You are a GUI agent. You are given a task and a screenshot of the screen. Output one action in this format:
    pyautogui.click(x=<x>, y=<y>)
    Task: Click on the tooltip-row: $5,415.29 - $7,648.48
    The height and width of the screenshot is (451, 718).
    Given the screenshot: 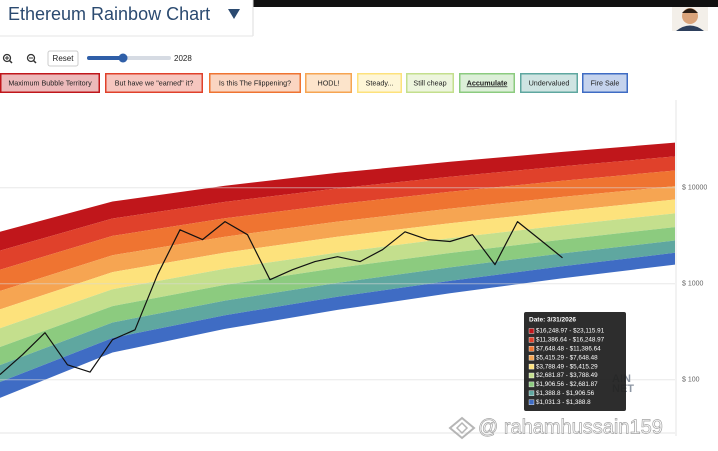 What is the action you would take?
    pyautogui.click(x=567, y=357)
    